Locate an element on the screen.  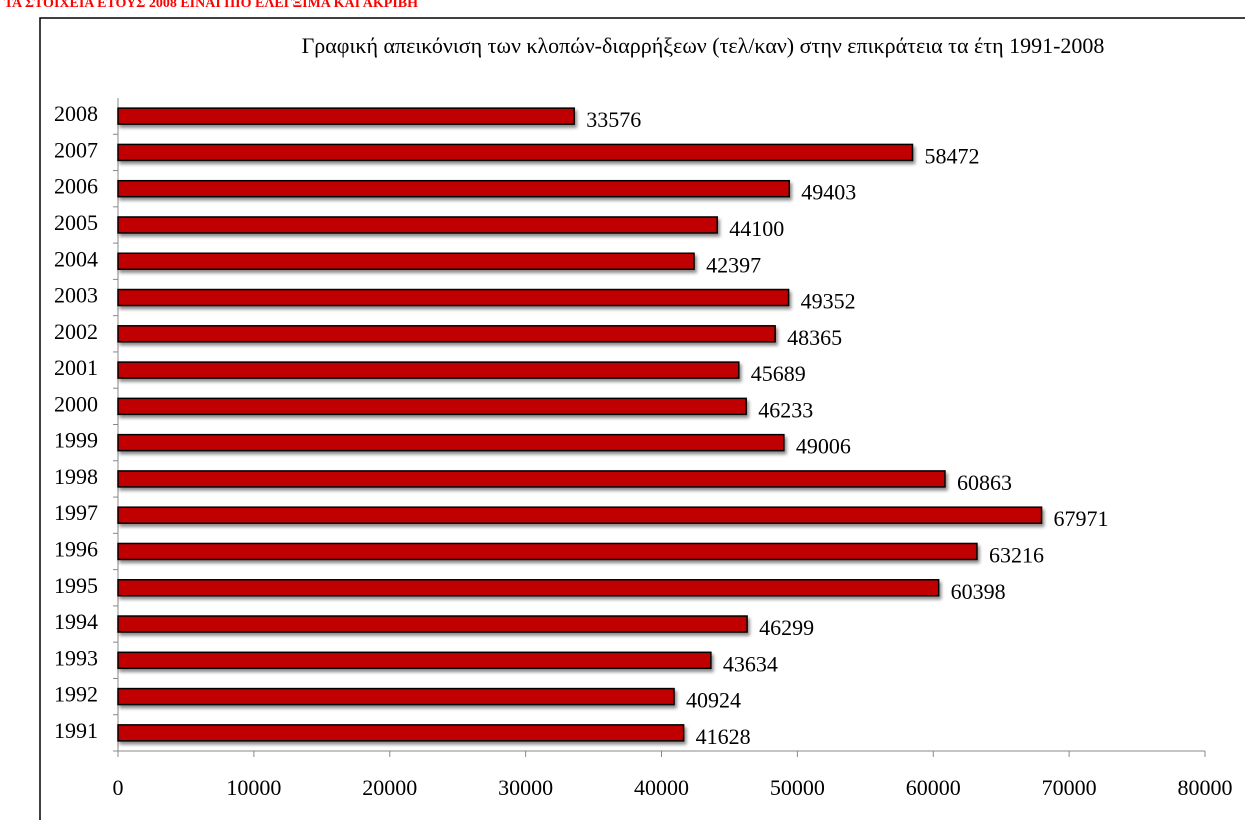
data-label: 60398 is located at coordinates (978, 591).